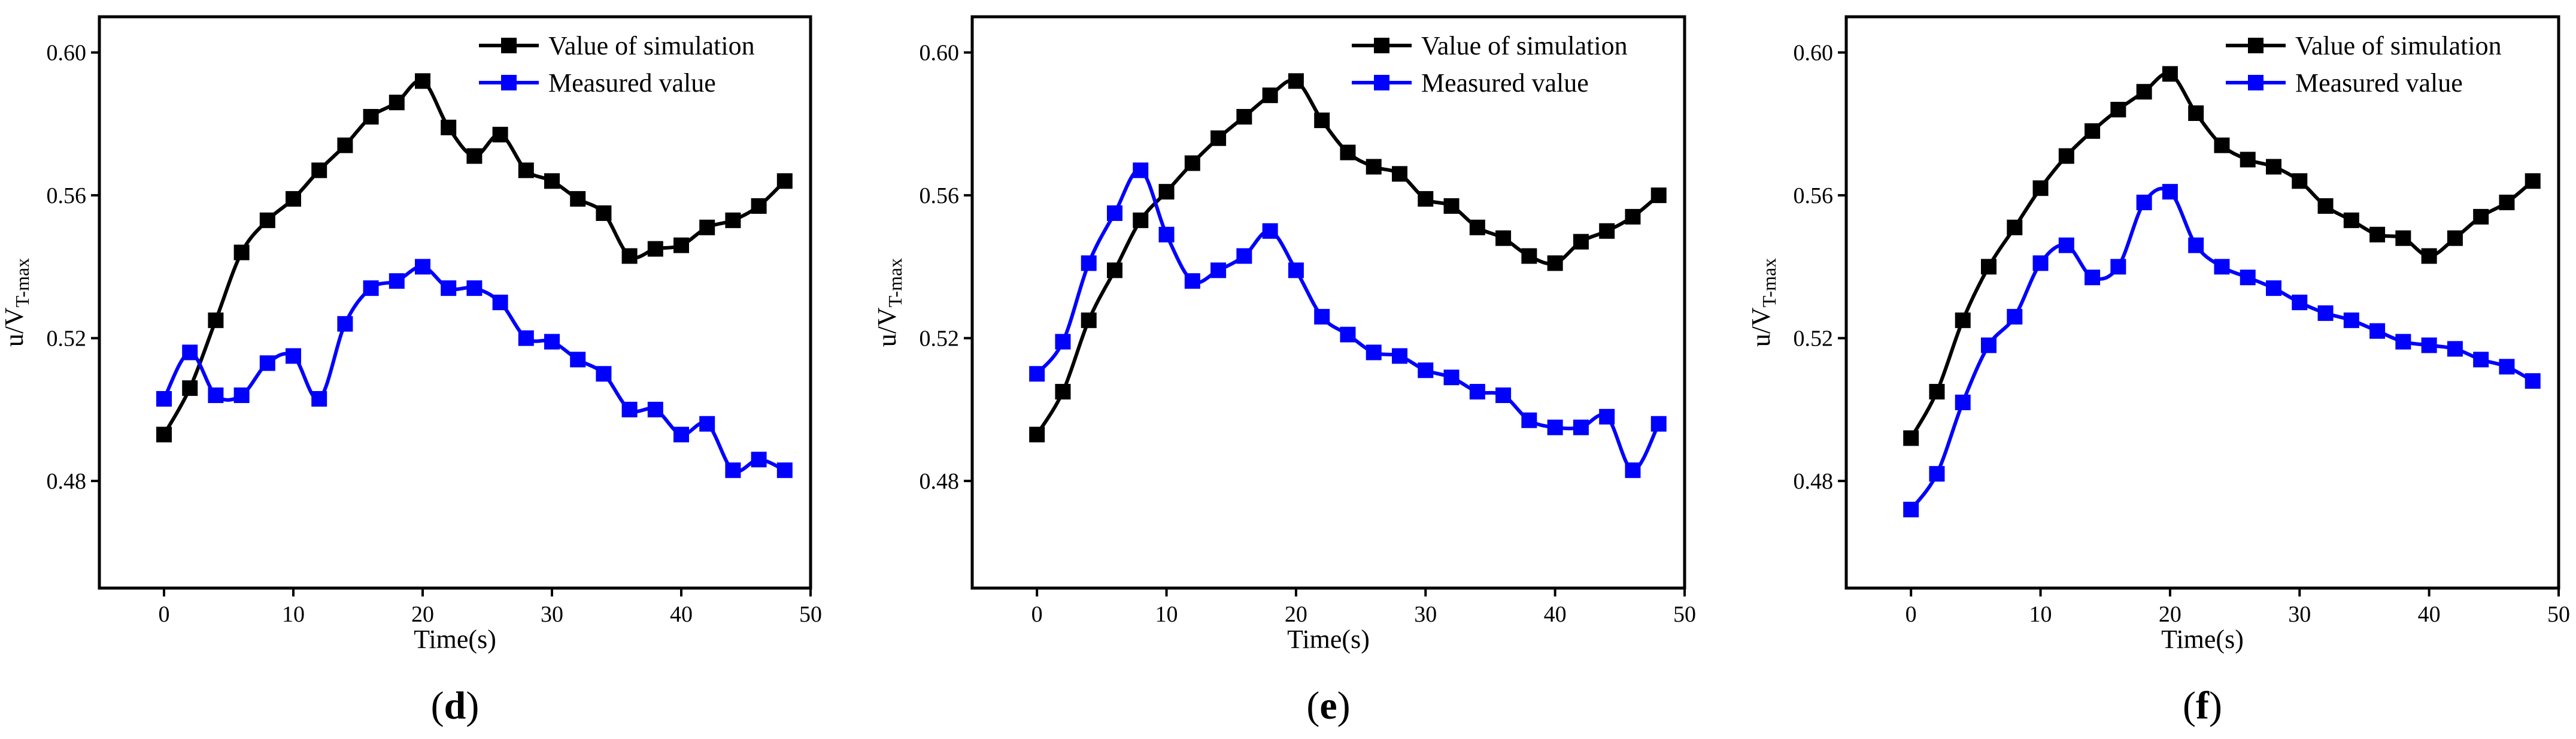  What do you see at coordinates (1381, 45) in the screenshot?
I see `legend-marker` at bounding box center [1381, 45].